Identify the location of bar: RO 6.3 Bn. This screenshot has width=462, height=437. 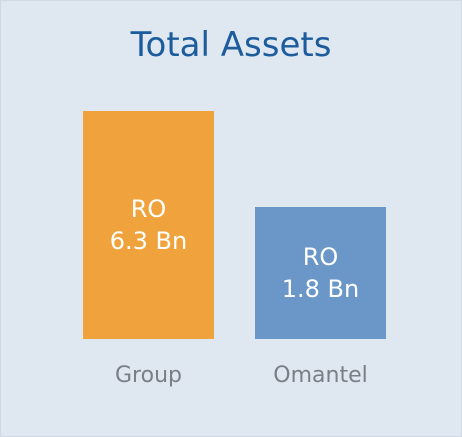
(148, 224).